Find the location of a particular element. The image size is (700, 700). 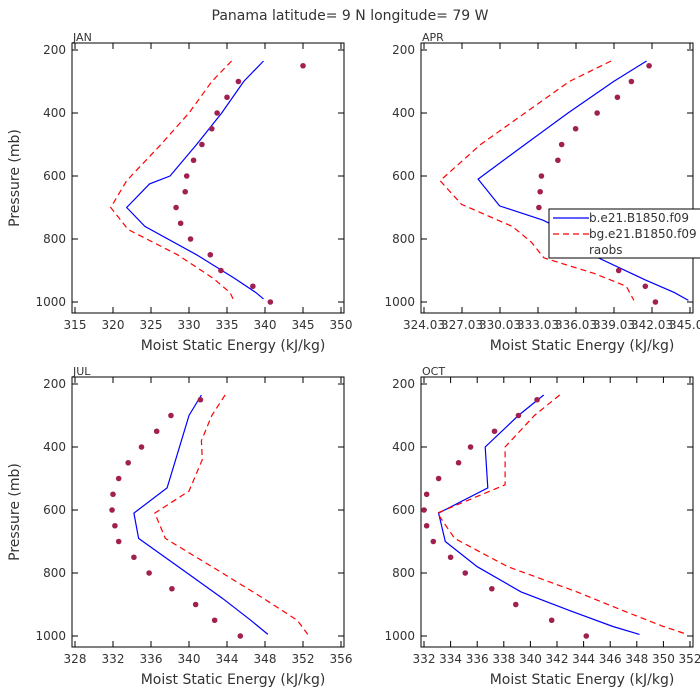

y-tick-label: 200 is located at coordinates (54, 384).